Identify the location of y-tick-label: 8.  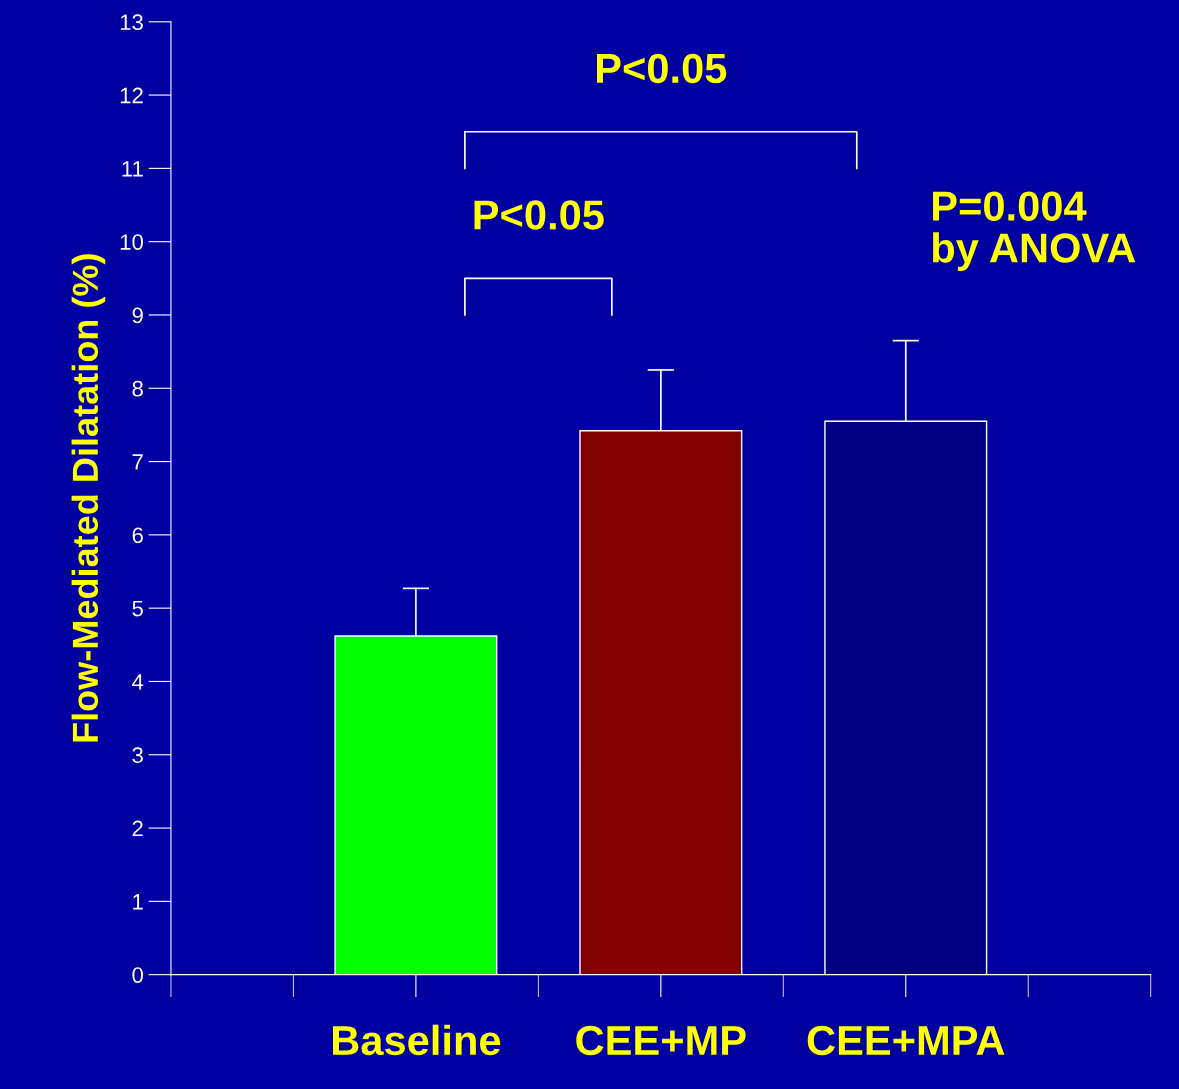
(137, 388).